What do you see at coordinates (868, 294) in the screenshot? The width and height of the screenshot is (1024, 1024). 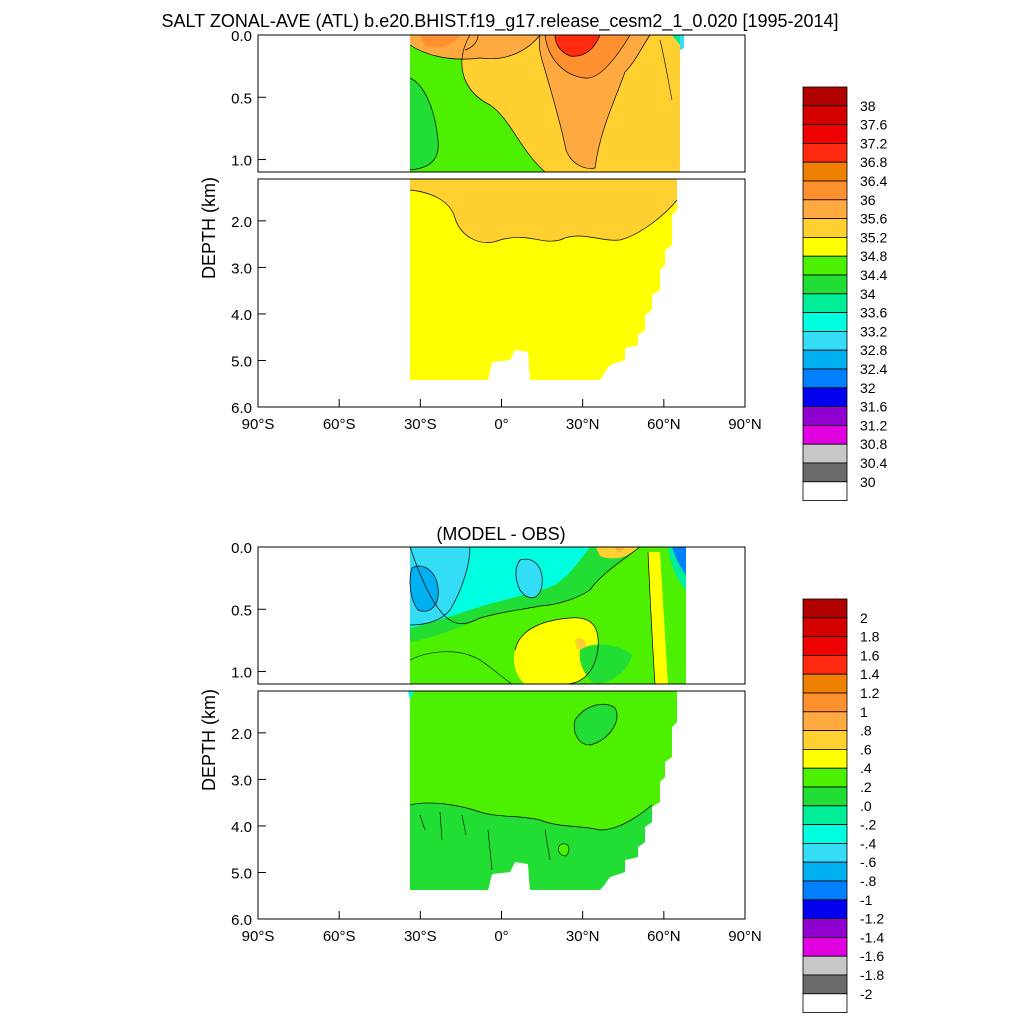 I see `colorbar-label: 34` at bounding box center [868, 294].